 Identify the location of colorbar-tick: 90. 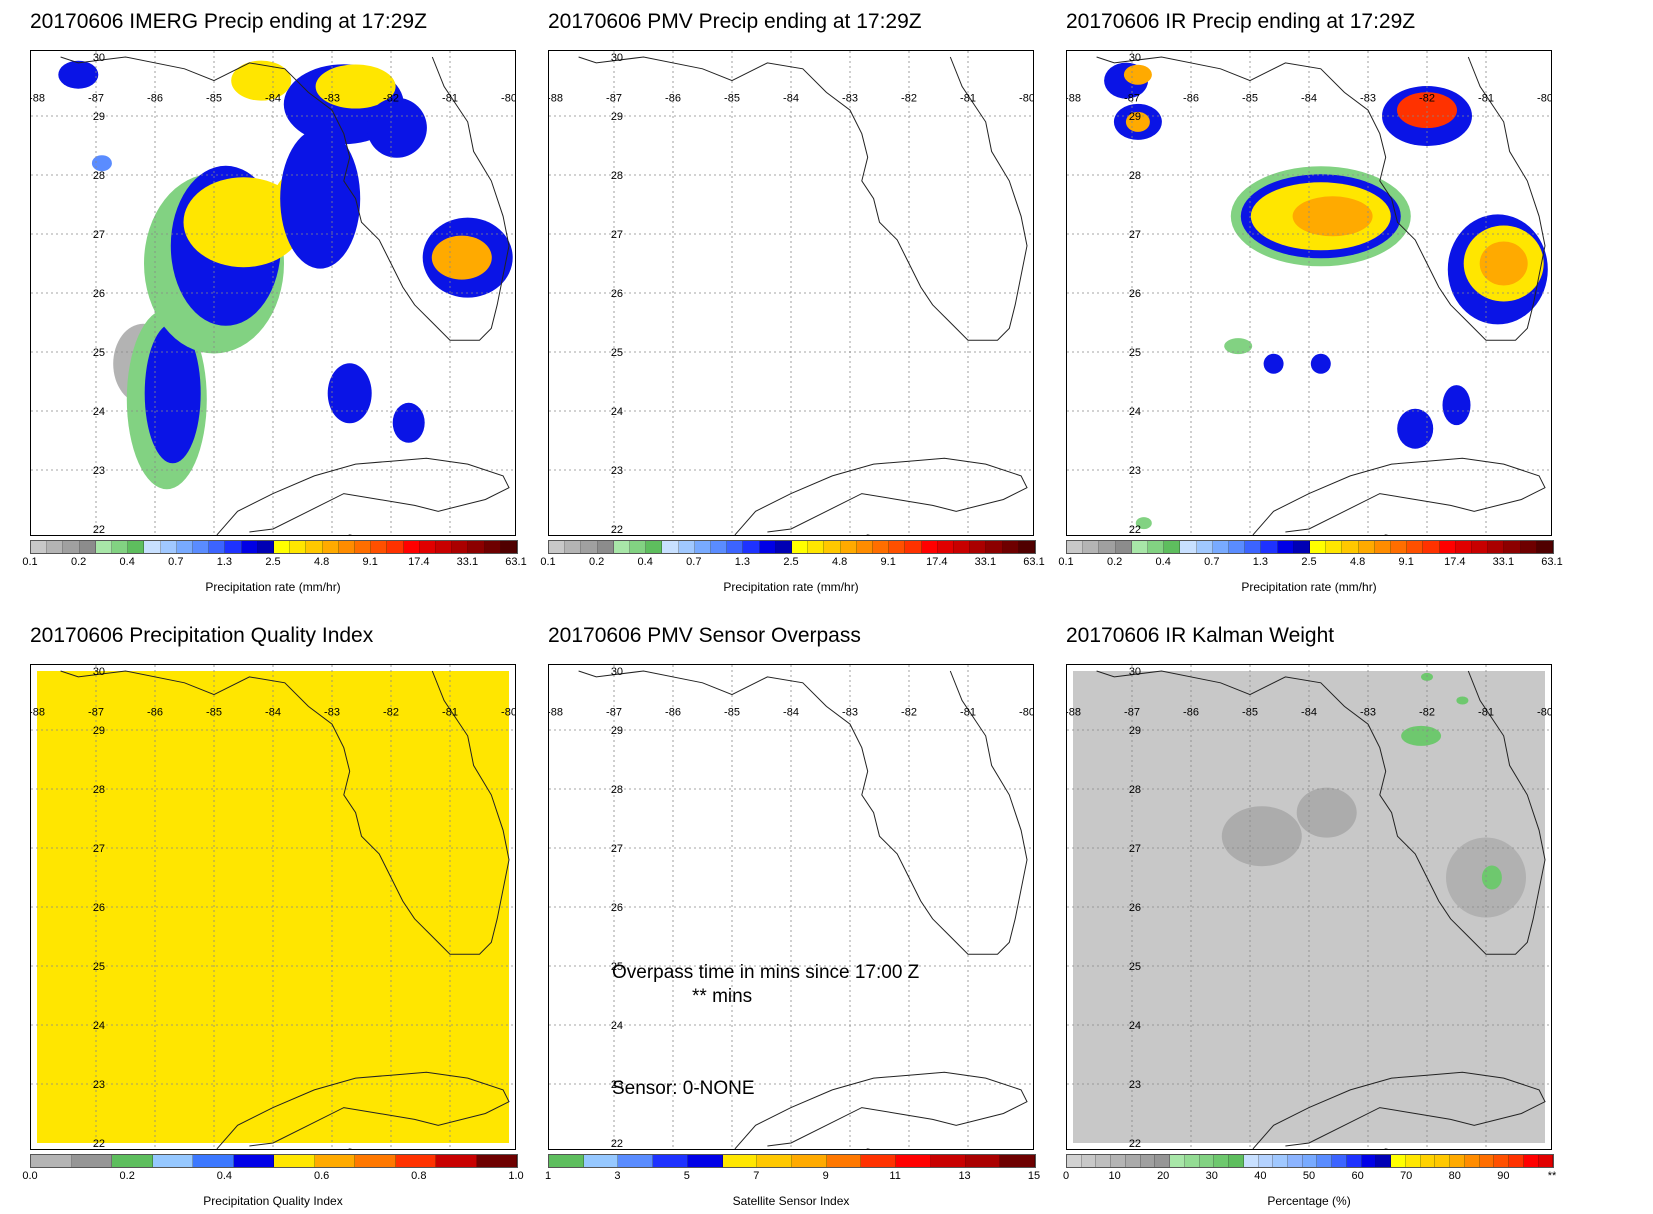
(1503, 1176).